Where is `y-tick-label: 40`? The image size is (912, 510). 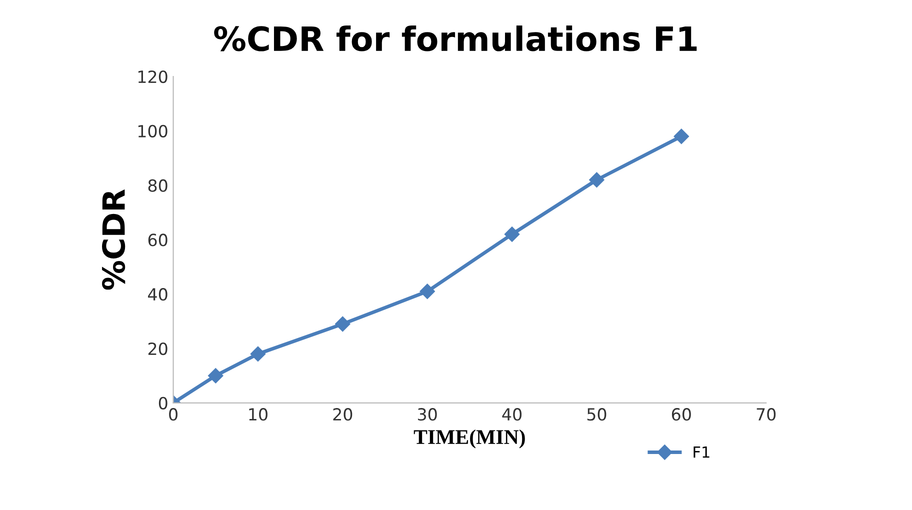
y-tick-label: 40 is located at coordinates (158, 294).